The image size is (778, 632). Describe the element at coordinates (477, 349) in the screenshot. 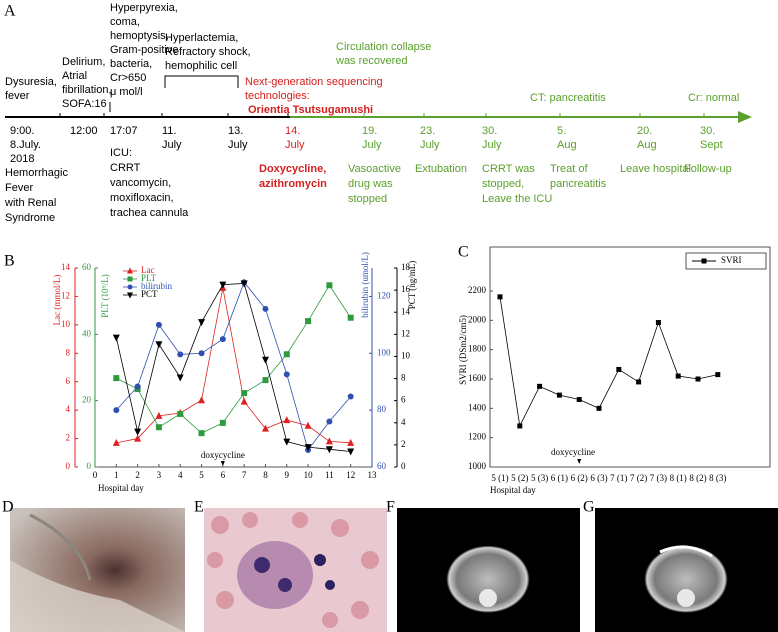

I see `y-tick-label: 1800` at that location.